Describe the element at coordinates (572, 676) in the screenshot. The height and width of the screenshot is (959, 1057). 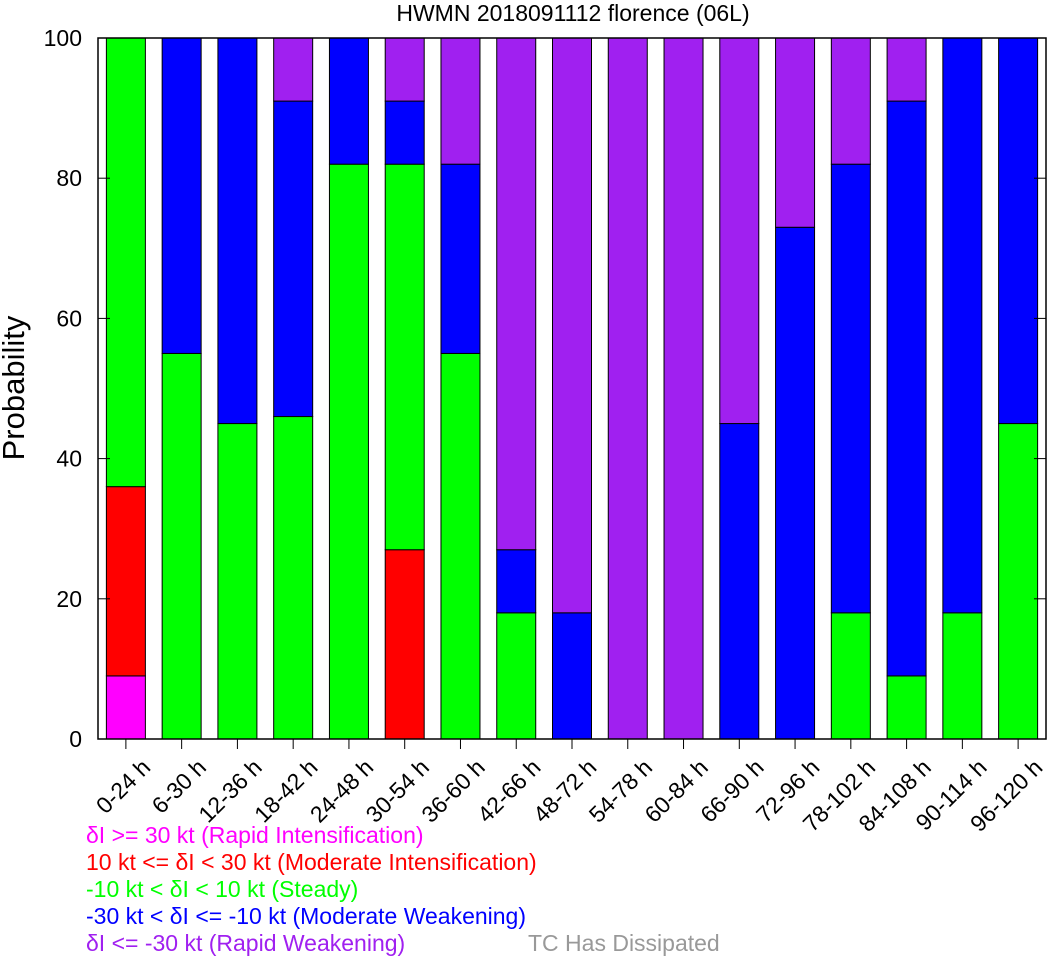
I see `bar-48-72-h-moderate-weakening` at that location.